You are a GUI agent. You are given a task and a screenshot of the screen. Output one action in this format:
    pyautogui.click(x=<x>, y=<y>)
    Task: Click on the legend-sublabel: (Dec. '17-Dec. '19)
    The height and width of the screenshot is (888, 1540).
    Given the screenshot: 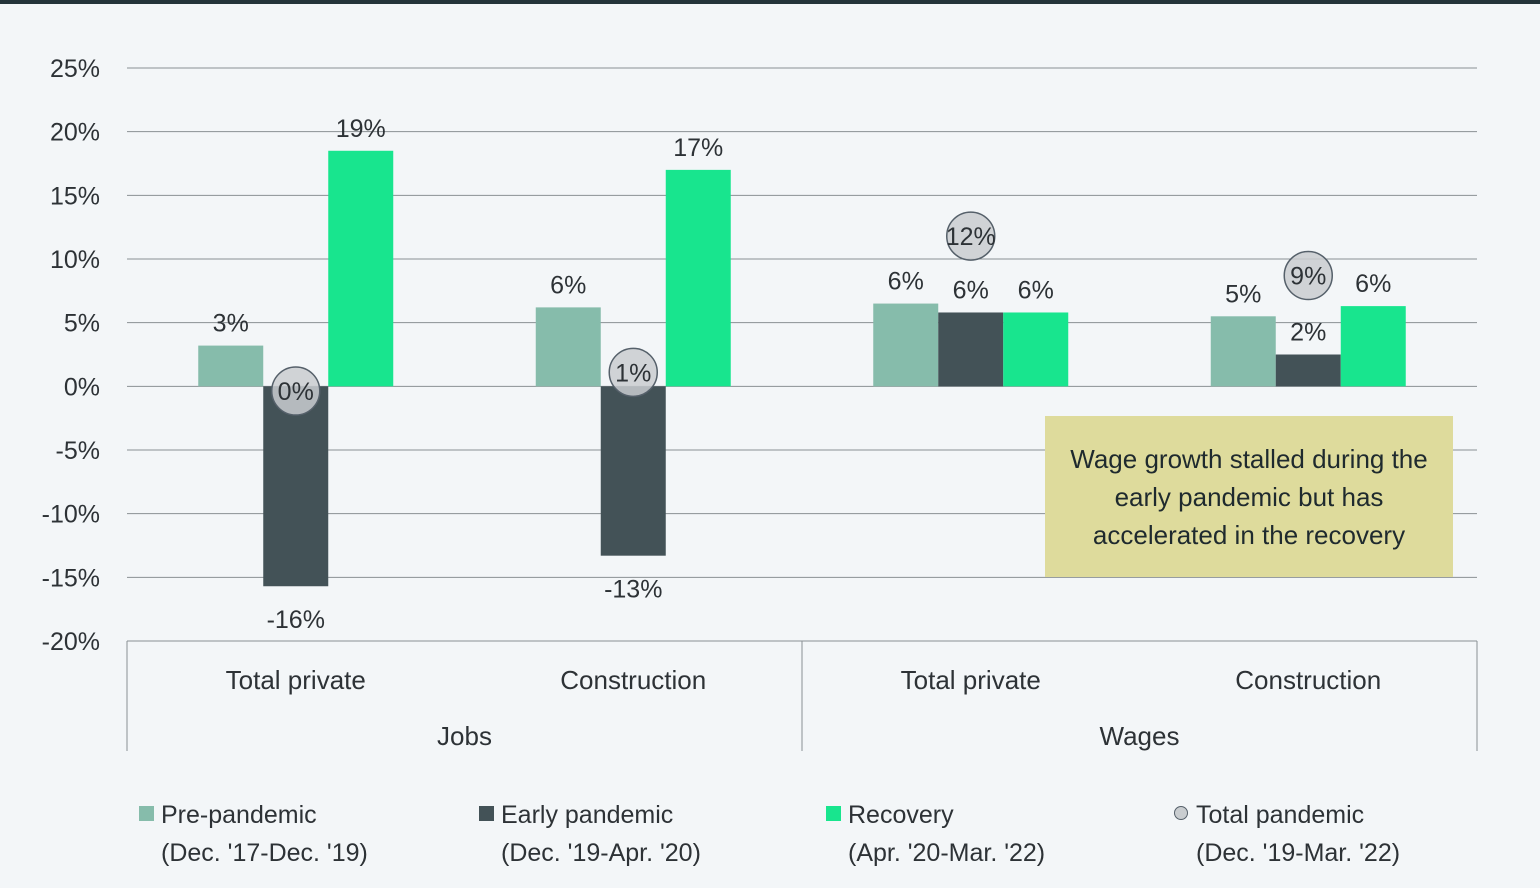 What is the action you would take?
    pyautogui.click(x=264, y=853)
    